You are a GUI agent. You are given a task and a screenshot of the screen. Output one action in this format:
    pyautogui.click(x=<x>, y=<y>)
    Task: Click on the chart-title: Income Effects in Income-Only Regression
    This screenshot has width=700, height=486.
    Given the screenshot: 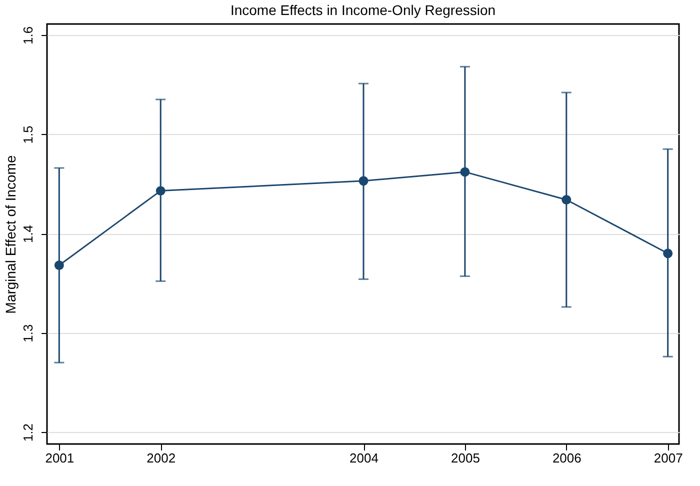 What is the action you would take?
    pyautogui.click(x=363, y=10)
    